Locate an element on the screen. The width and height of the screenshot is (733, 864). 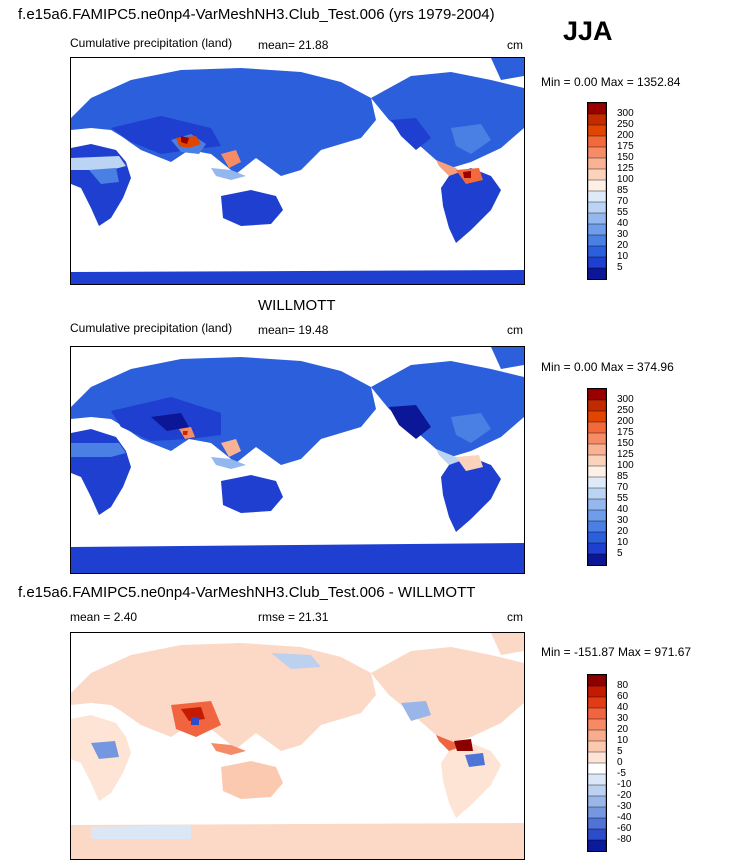
colorbar-tick-label: 60 is located at coordinates (623, 696).